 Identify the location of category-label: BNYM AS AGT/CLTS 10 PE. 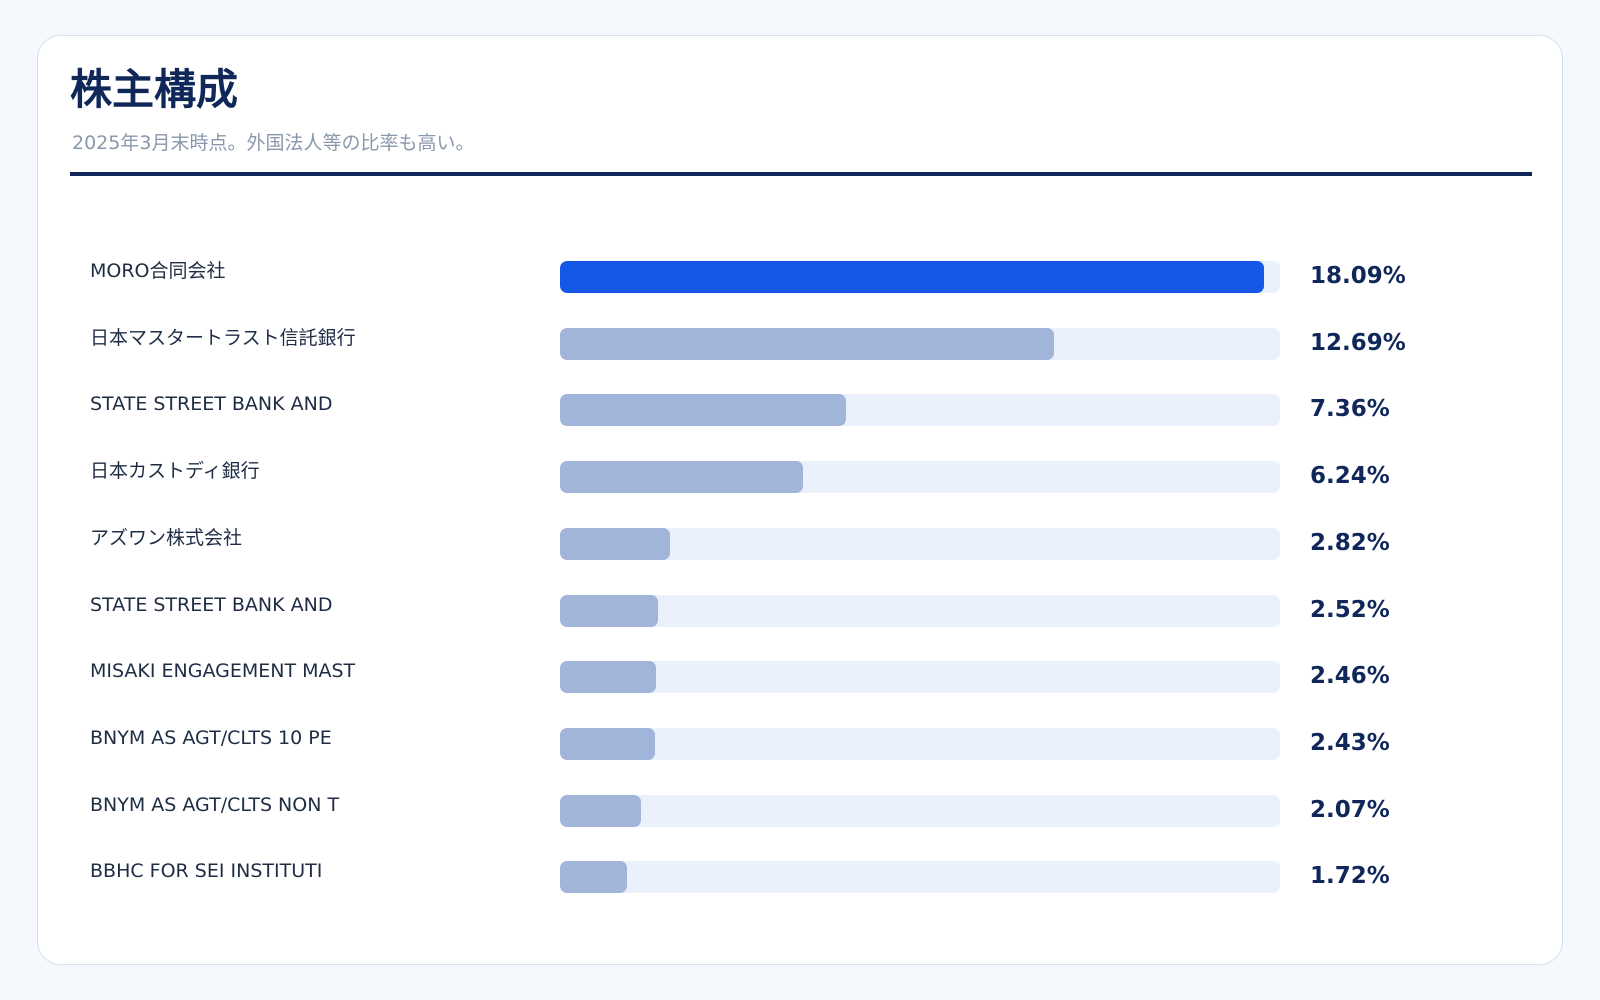
(211, 737).